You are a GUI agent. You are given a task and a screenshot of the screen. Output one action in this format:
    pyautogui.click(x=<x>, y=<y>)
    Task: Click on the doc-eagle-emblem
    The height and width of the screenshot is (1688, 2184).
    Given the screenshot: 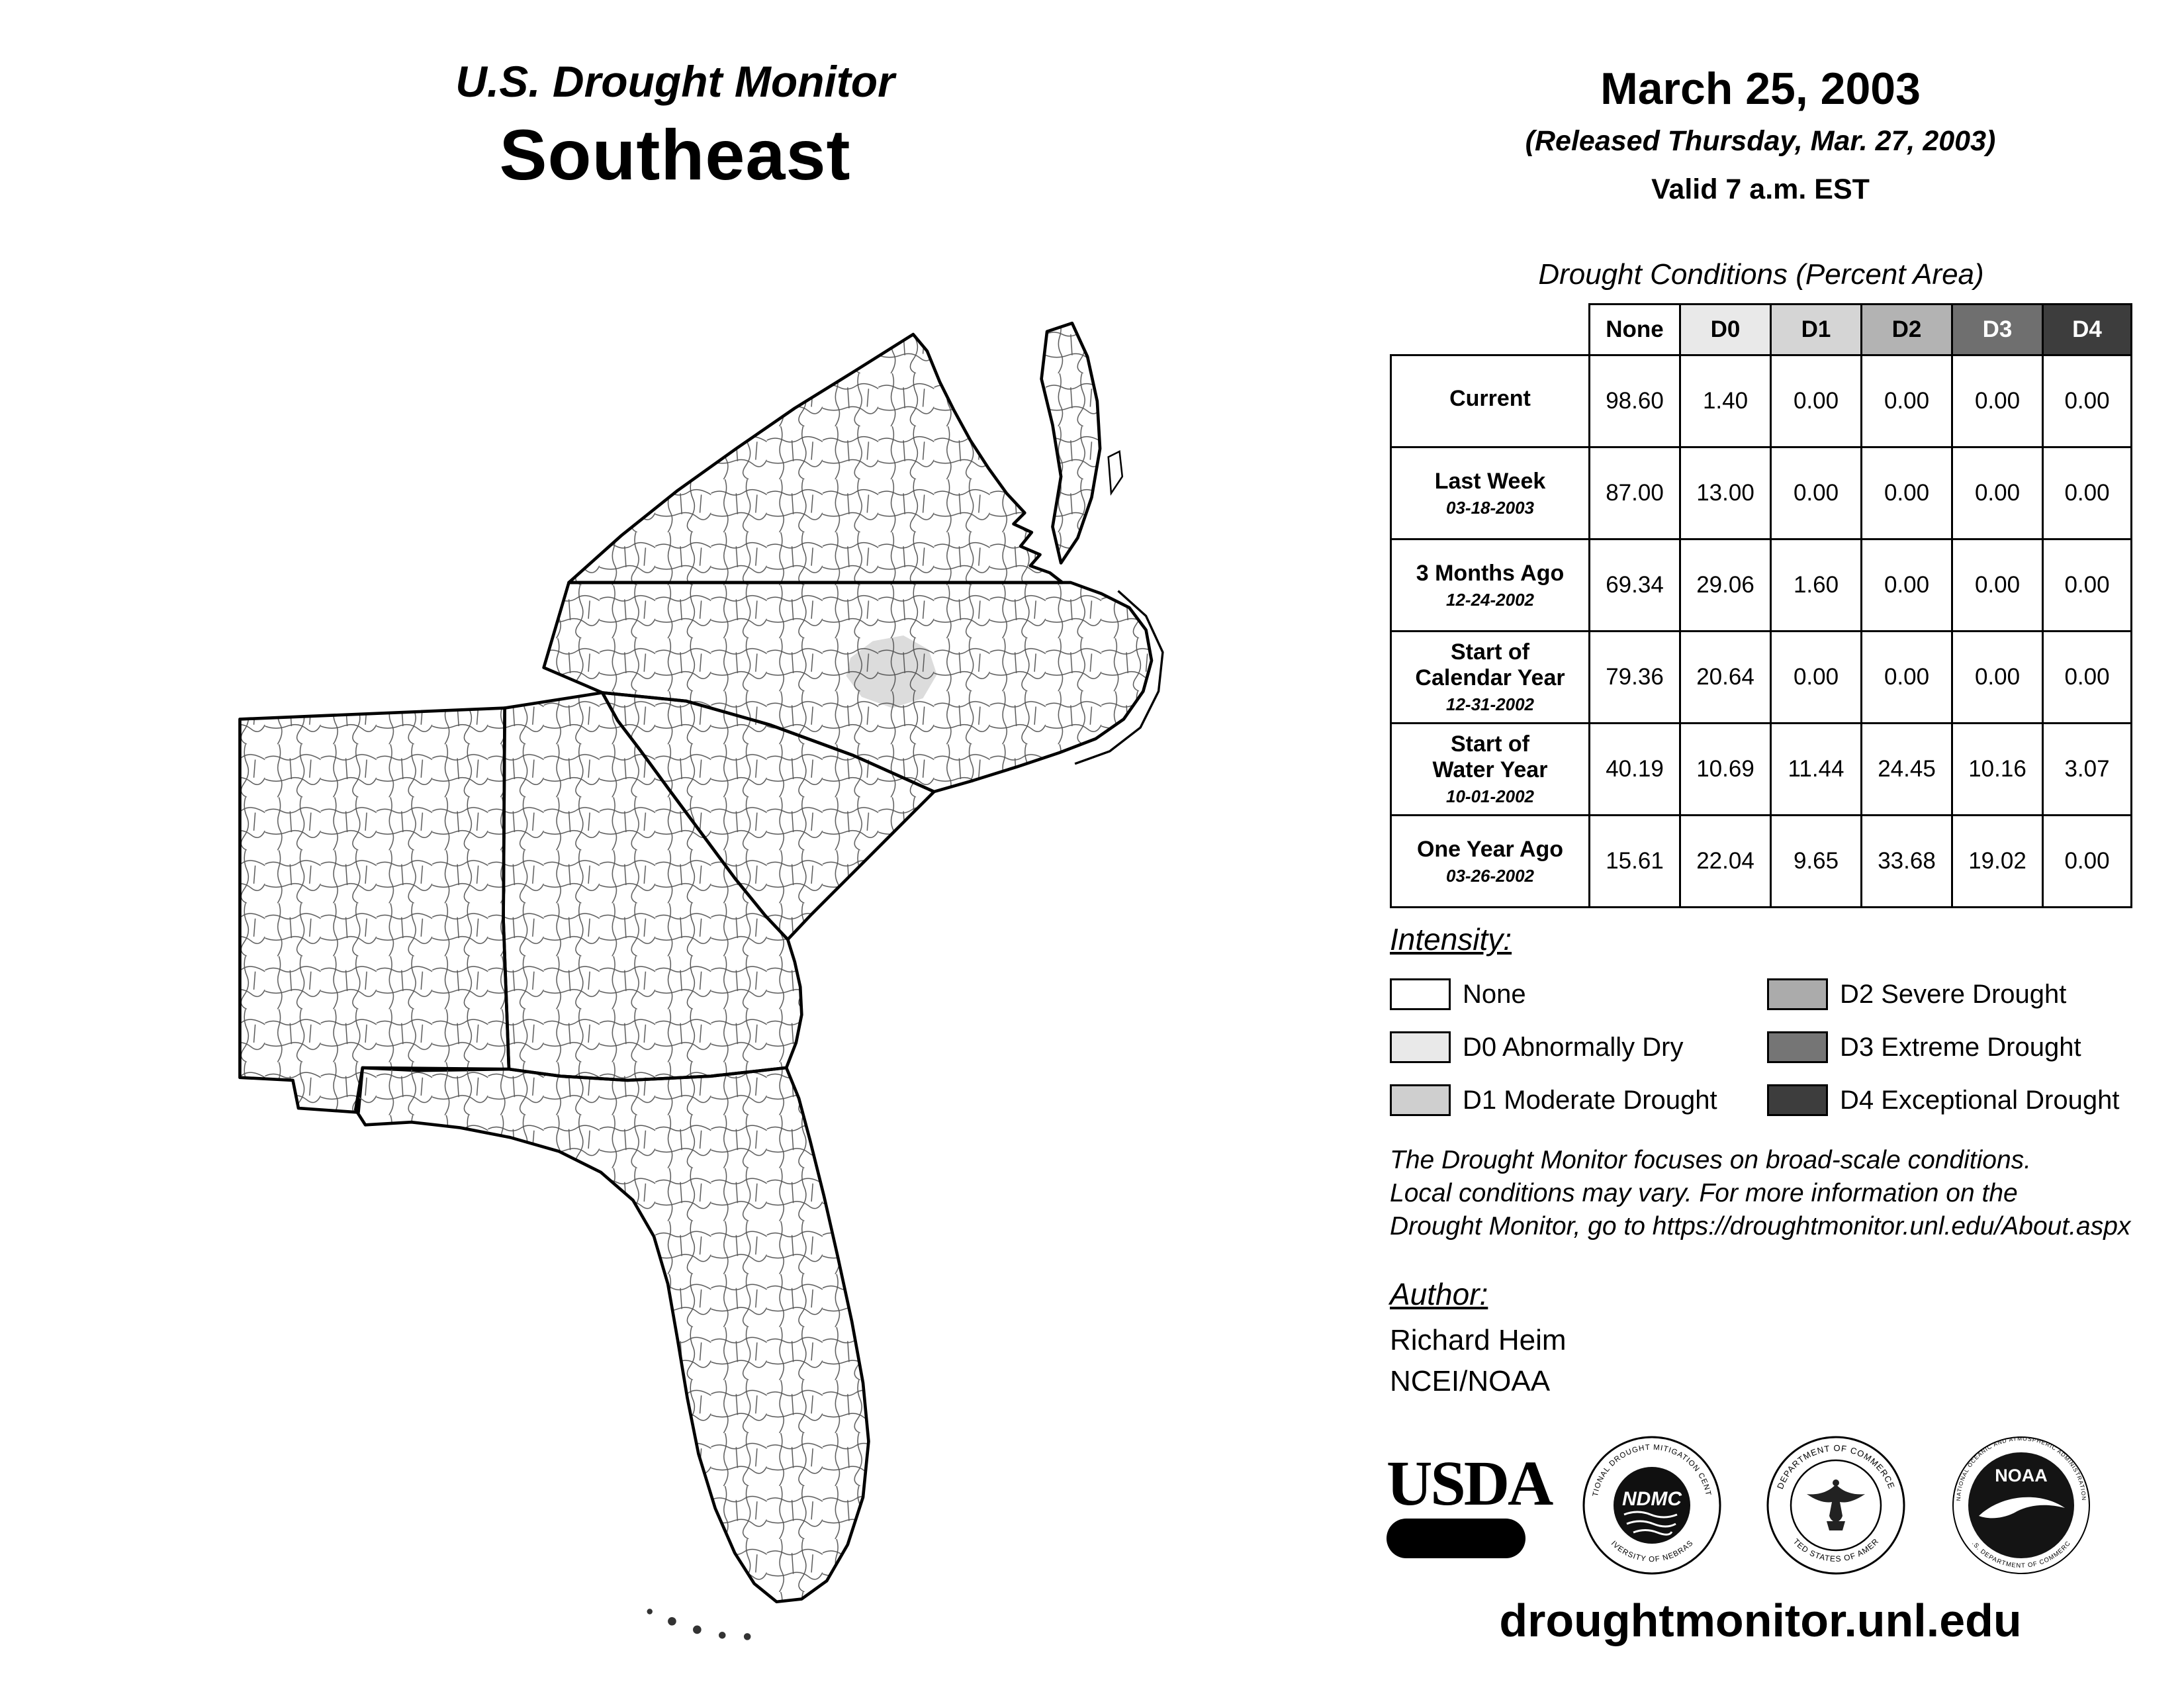 What is the action you would take?
    pyautogui.click(x=1836, y=1504)
    